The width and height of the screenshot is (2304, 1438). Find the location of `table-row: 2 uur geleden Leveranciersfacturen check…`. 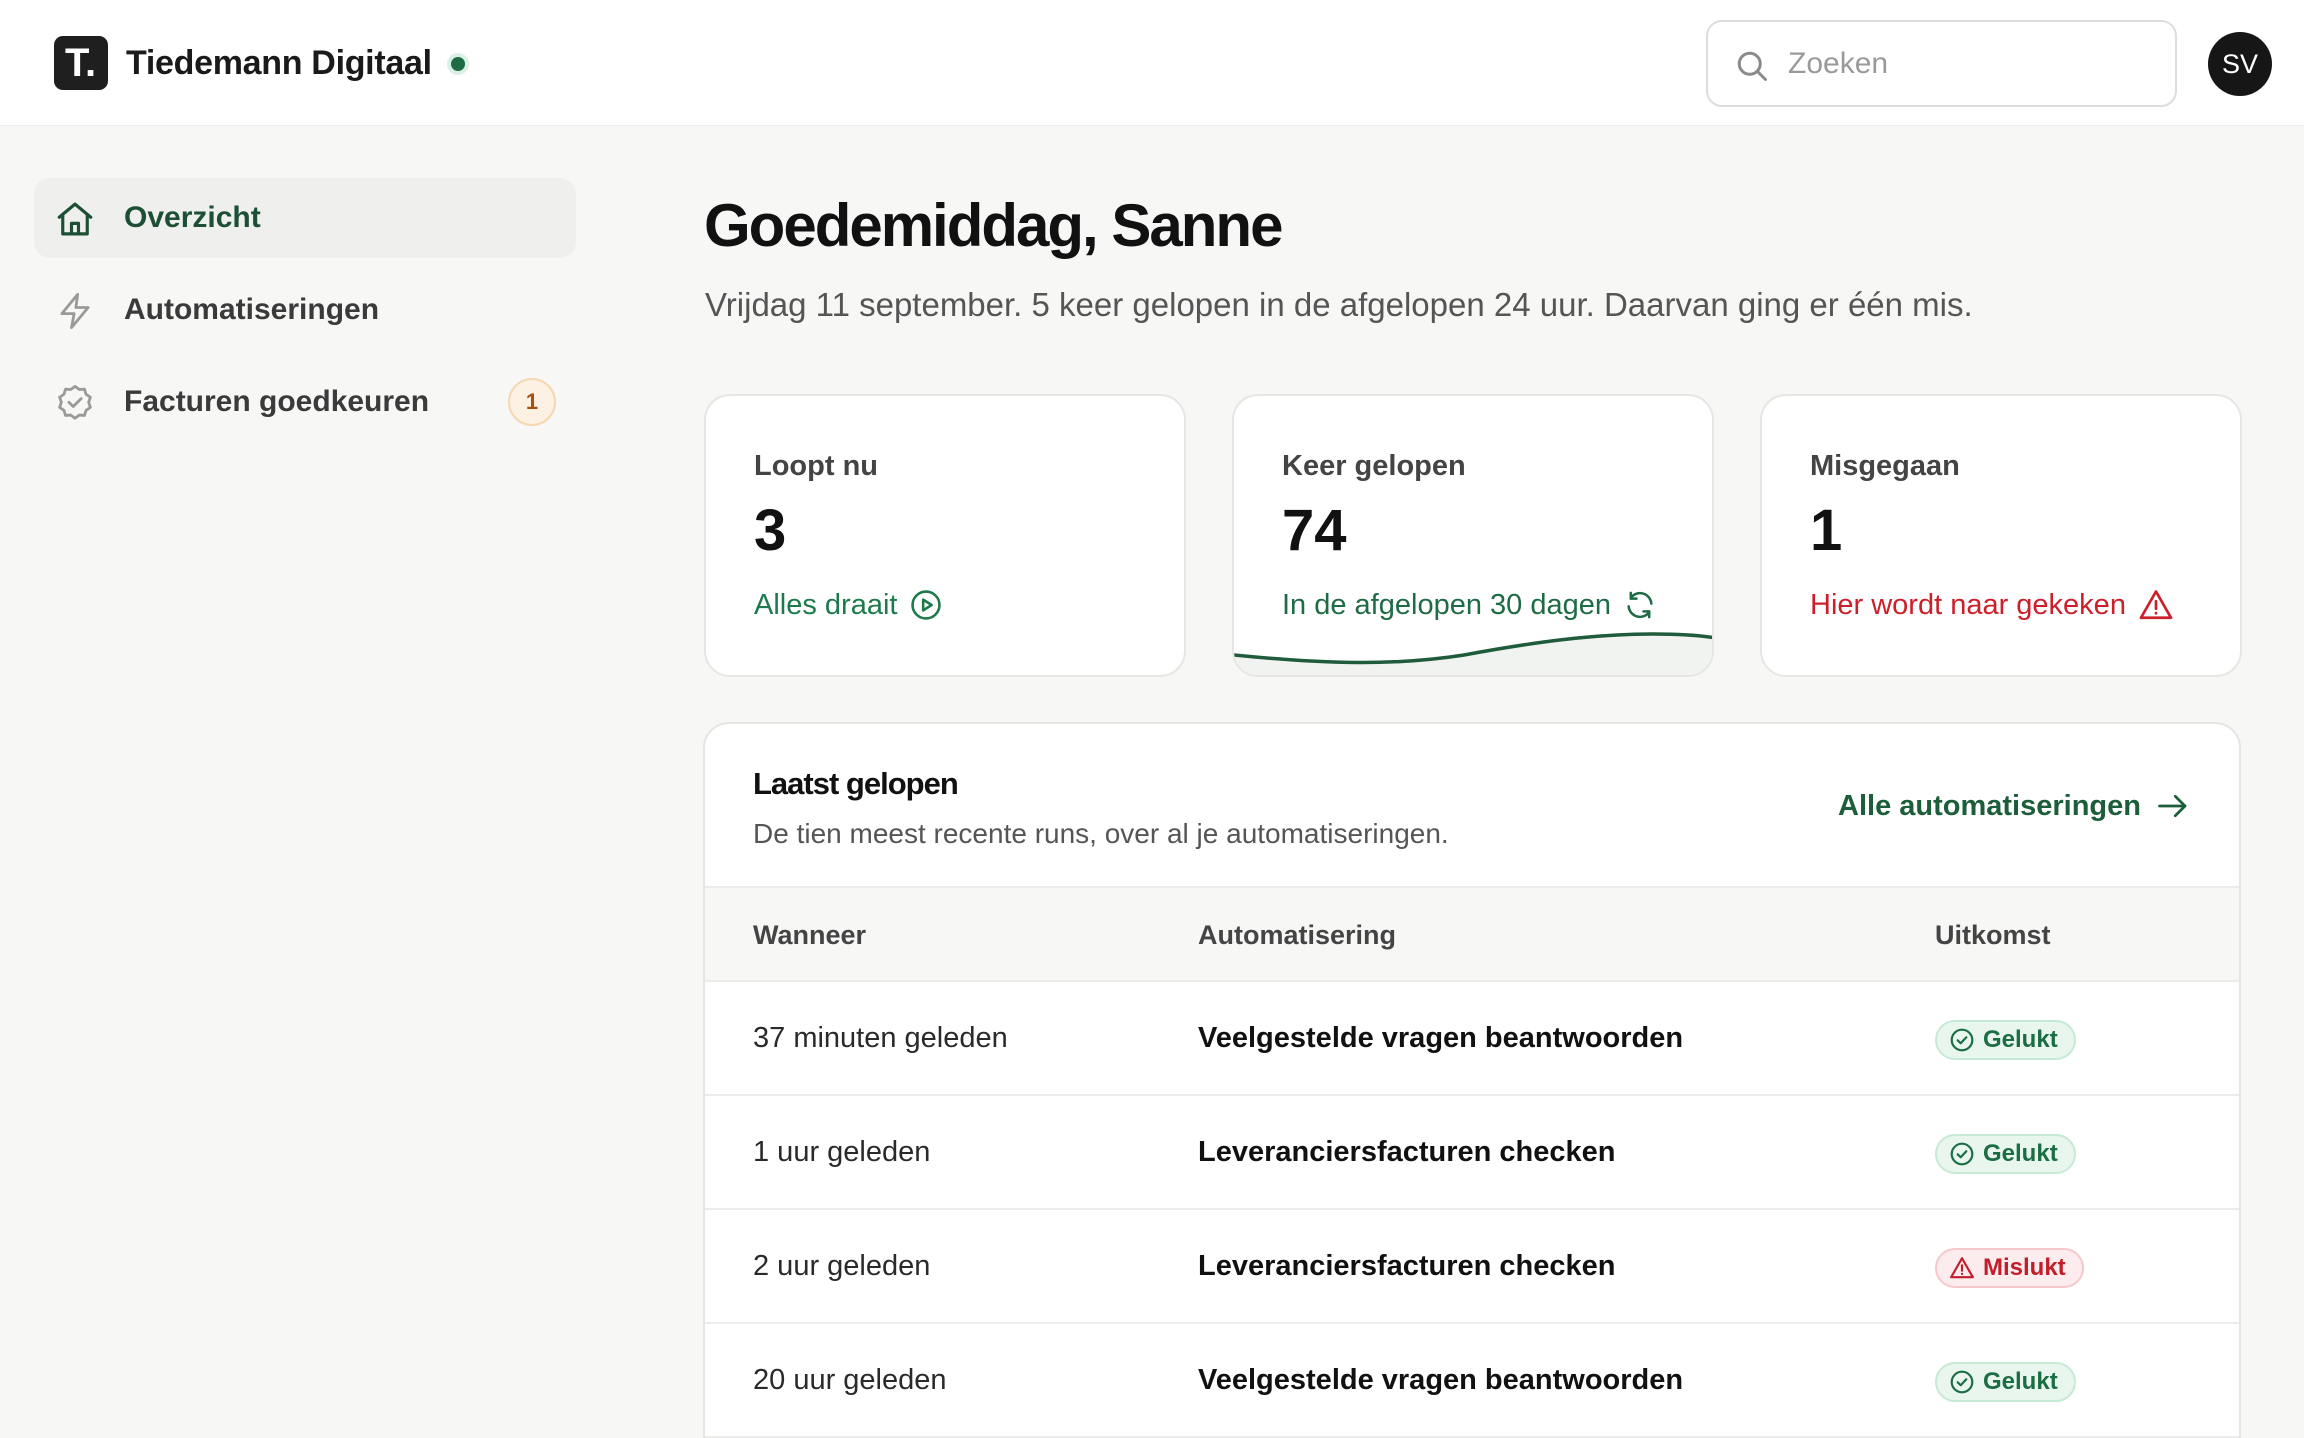

table-row: 2 uur geleden Leveranciersfacturen check… is located at coordinates (1472, 1267).